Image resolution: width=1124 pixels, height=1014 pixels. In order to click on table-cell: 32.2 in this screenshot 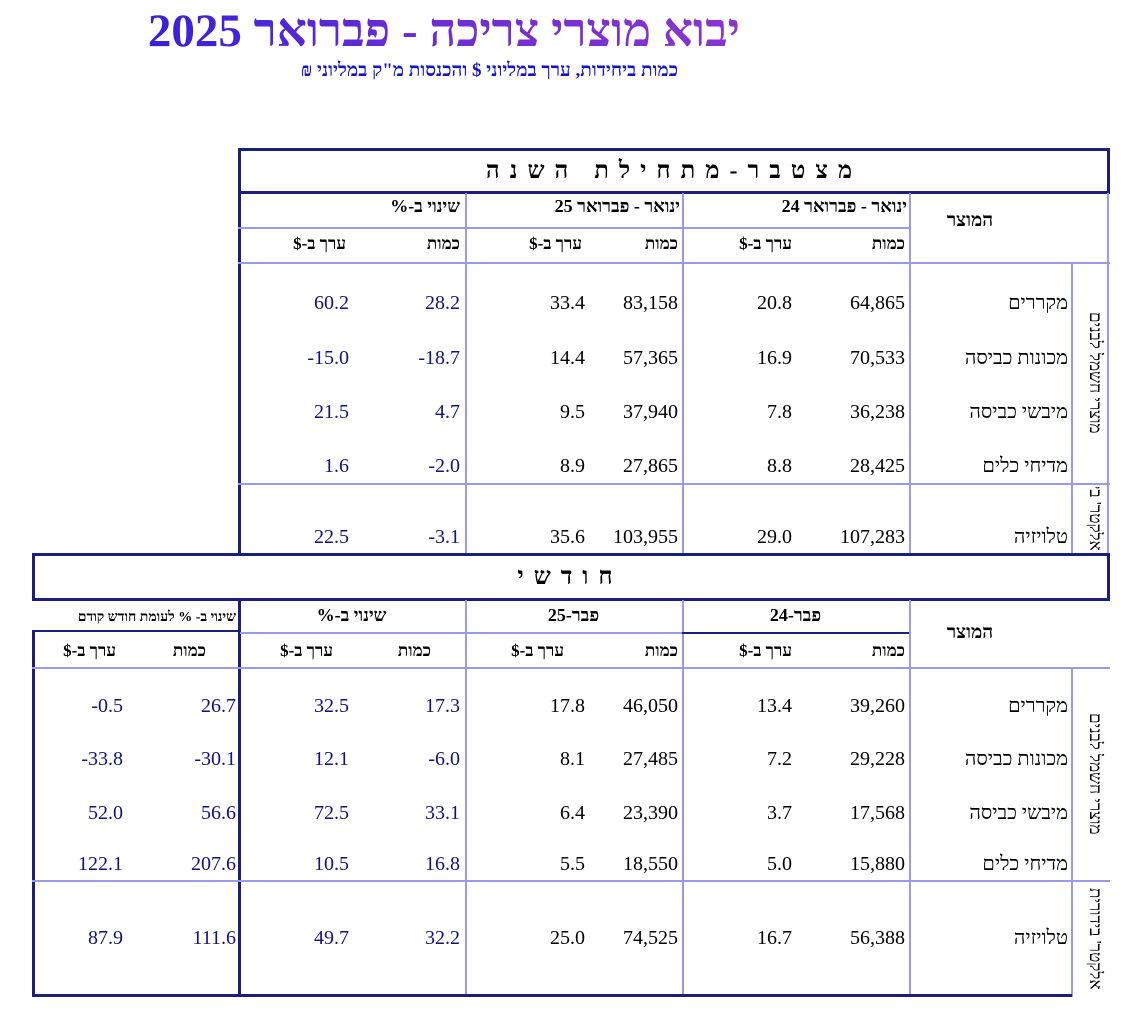, I will do `click(442, 938)`.